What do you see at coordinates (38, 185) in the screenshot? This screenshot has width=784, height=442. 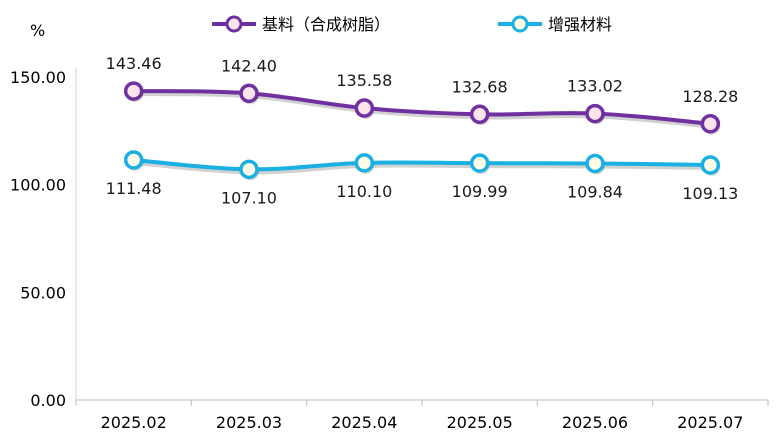 I see `y-tick-label: 100.00` at bounding box center [38, 185].